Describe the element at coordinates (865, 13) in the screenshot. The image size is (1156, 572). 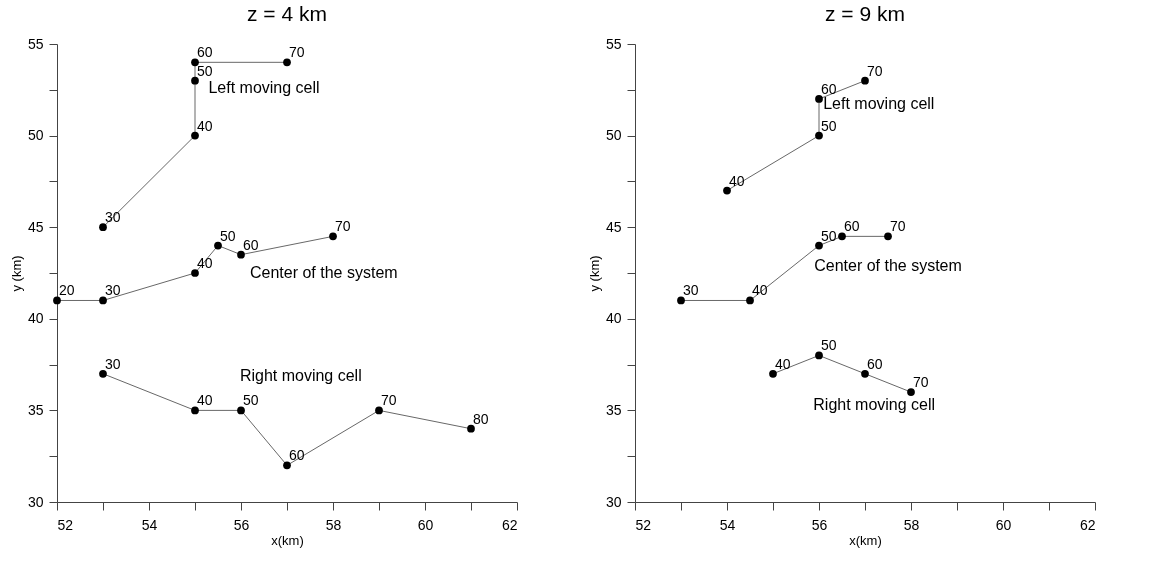
I see `chart-title: z = 9 km` at that location.